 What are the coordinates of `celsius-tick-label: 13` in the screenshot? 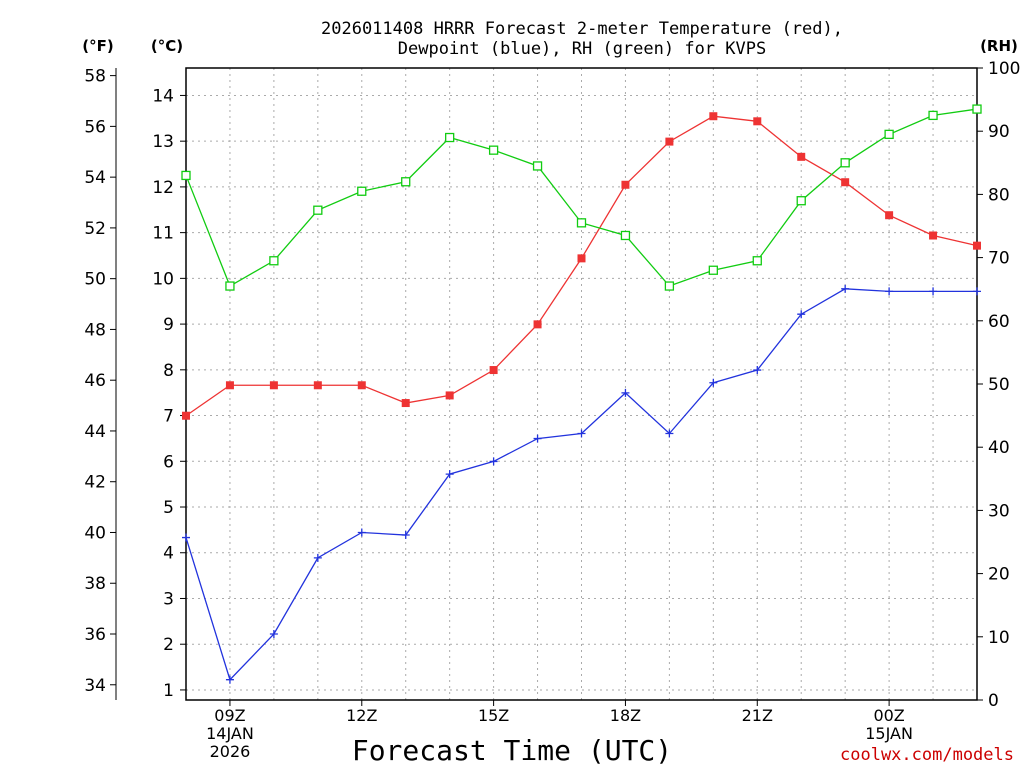 It's located at (163, 142).